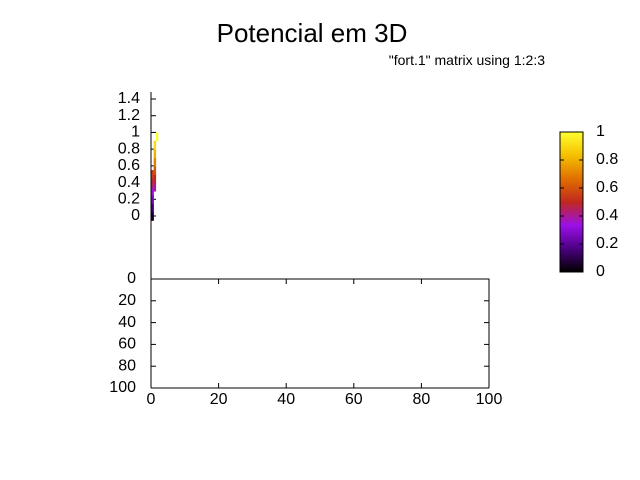 The width and height of the screenshot is (640, 480). Describe the element at coordinates (129, 115) in the screenshot. I see `z-tick-label: 1.2` at that location.